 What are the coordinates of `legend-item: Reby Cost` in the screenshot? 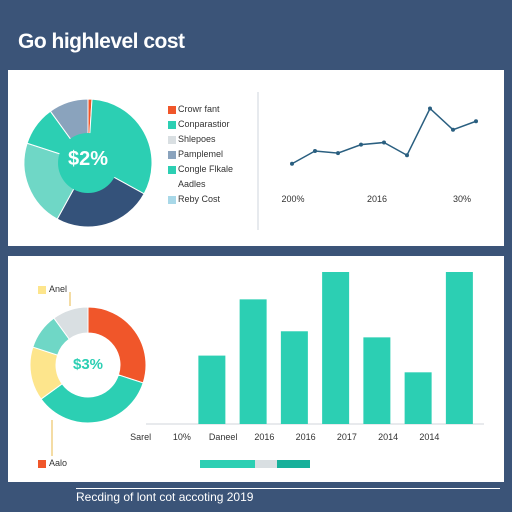 It's located at (194, 200).